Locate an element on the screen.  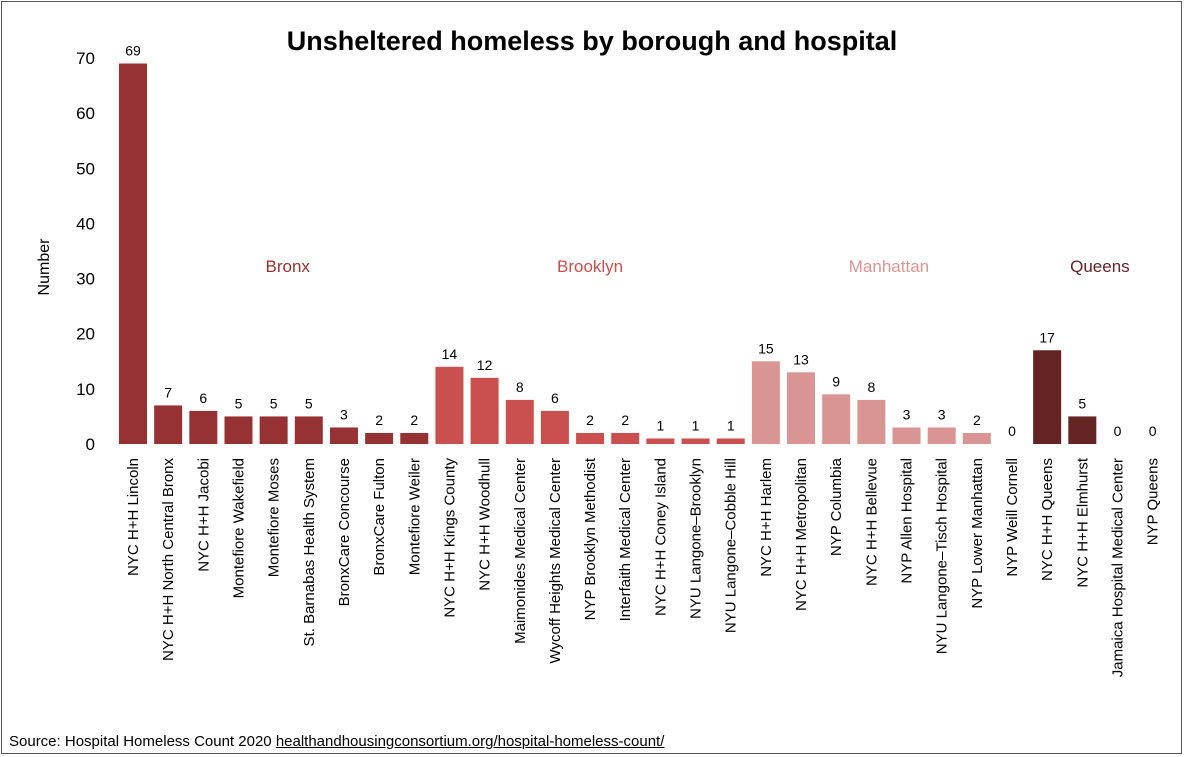
group-label: Bronx is located at coordinates (287, 266).